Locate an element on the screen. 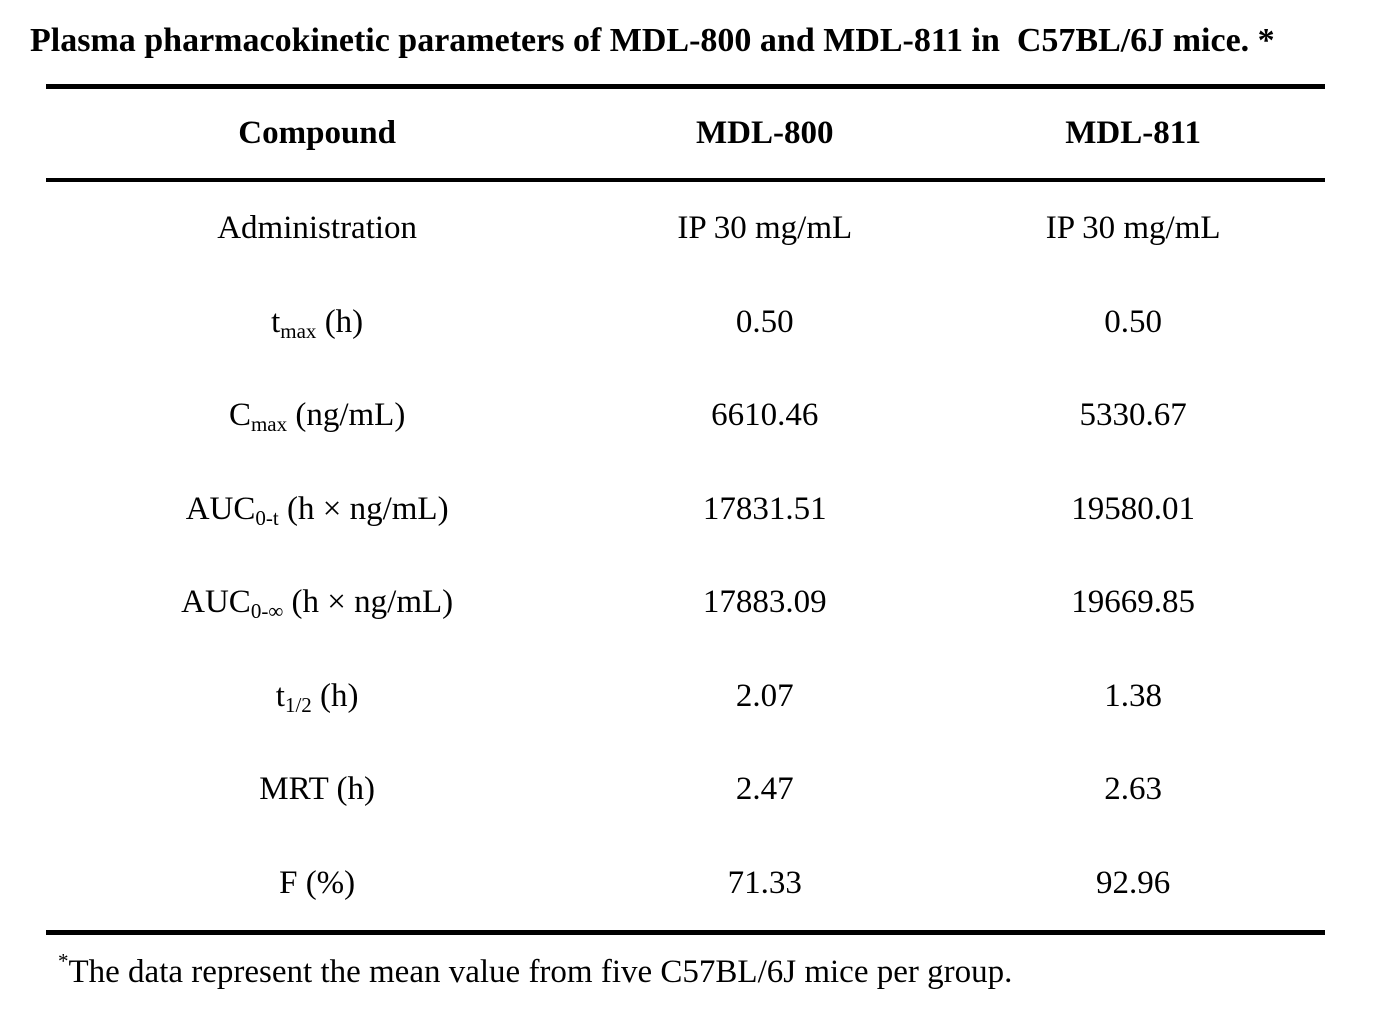  table-top-rule is located at coordinates (685, 86).